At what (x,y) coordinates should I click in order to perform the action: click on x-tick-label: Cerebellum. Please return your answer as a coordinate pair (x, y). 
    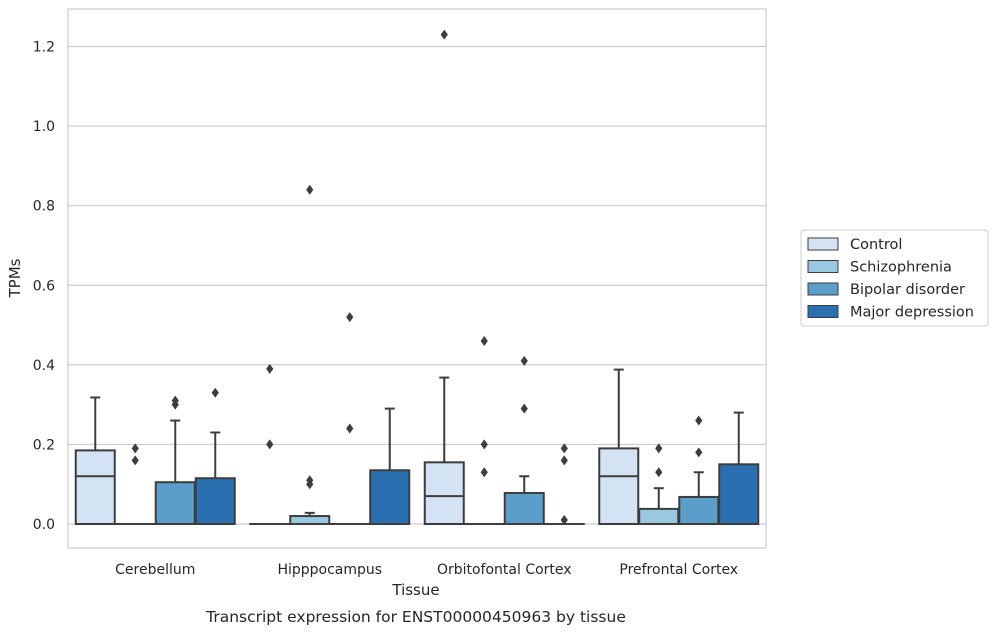
    Looking at the image, I should click on (155, 570).